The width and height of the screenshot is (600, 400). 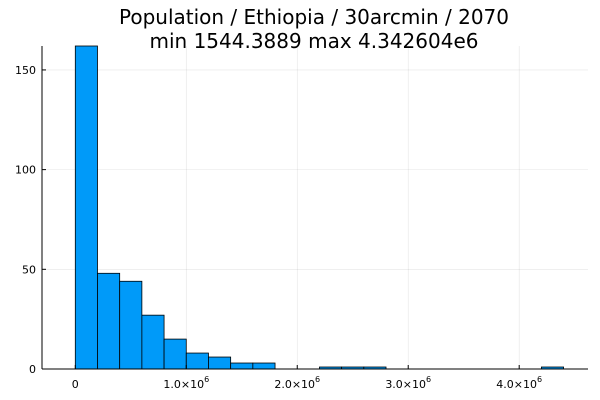 What do you see at coordinates (519, 383) in the screenshot?
I see `x-tick-label-4: 4.0×10⁶` at bounding box center [519, 383].